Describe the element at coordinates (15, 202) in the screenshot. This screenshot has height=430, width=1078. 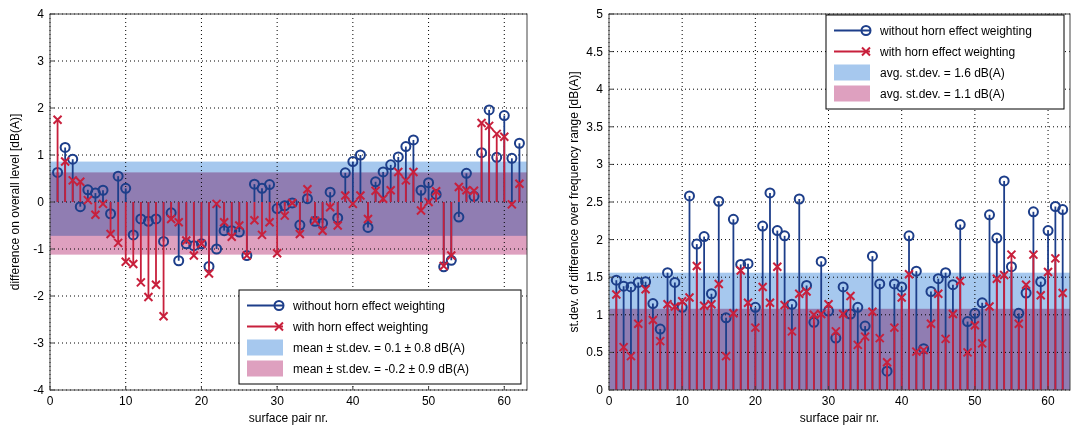
I see `y-axis-title: difference on overall level [dB(A)]` at that location.